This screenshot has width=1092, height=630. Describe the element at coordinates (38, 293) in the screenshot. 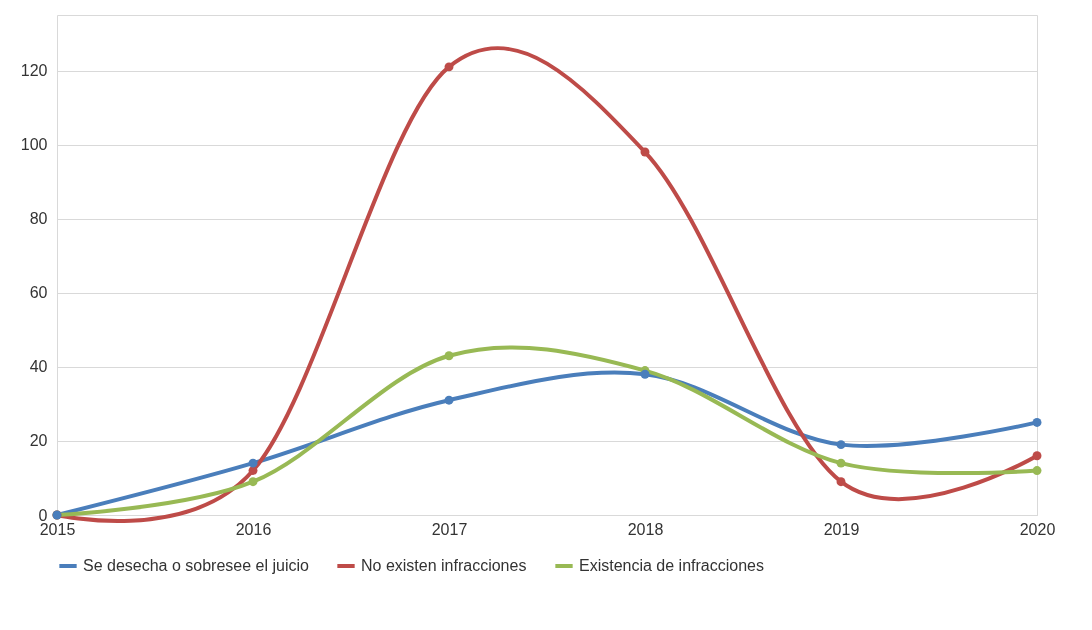

I see `y-tick-label: 60` at that location.